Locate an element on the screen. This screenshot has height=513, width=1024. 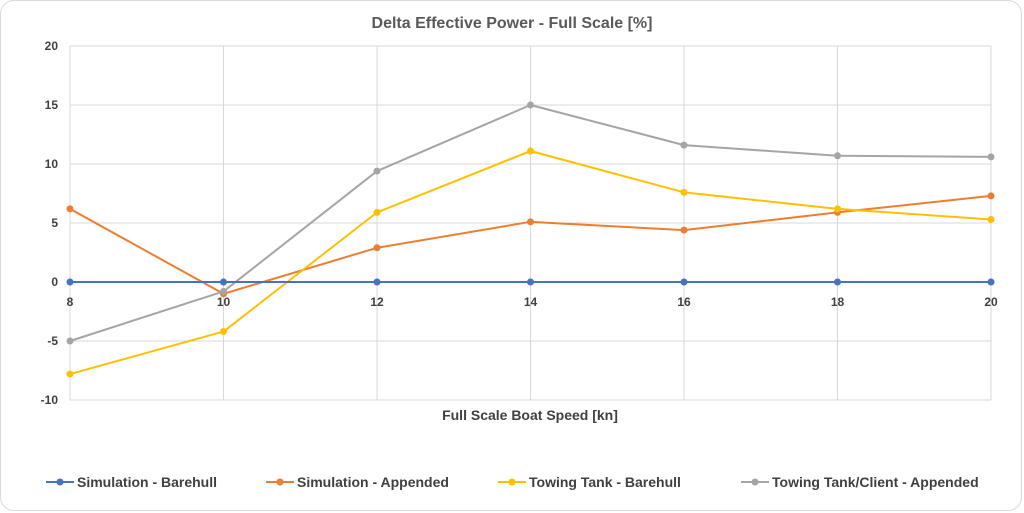
legend-item: Simulation - Appended is located at coordinates (357, 482).